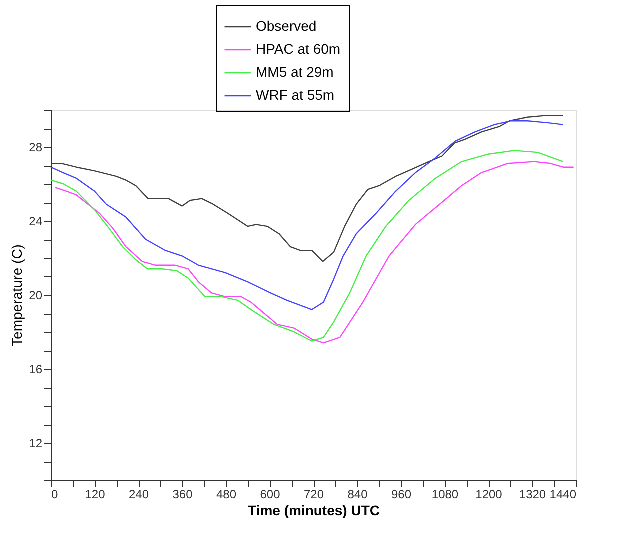  I want to click on y-axis-title: Temperature (C), so click(17, 295).